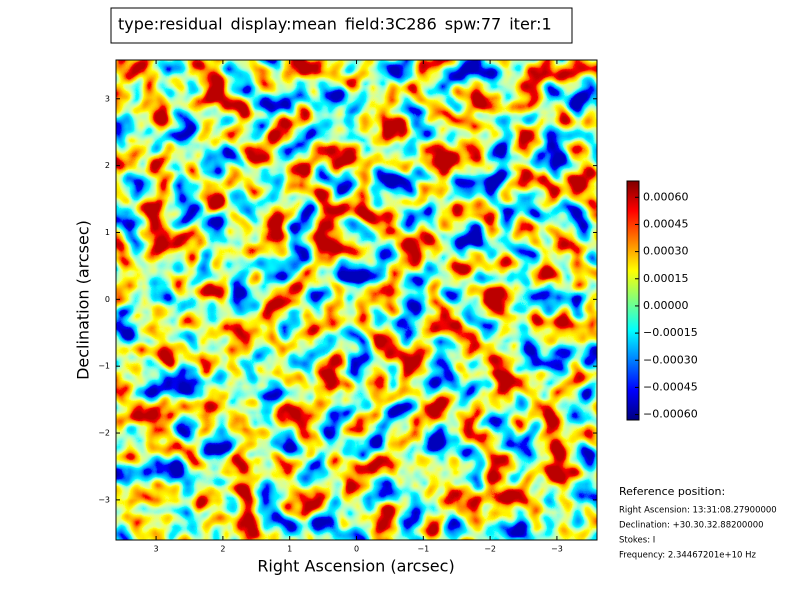  Describe the element at coordinates (473, 24) in the screenshot. I see `title-part: spw:77` at that location.